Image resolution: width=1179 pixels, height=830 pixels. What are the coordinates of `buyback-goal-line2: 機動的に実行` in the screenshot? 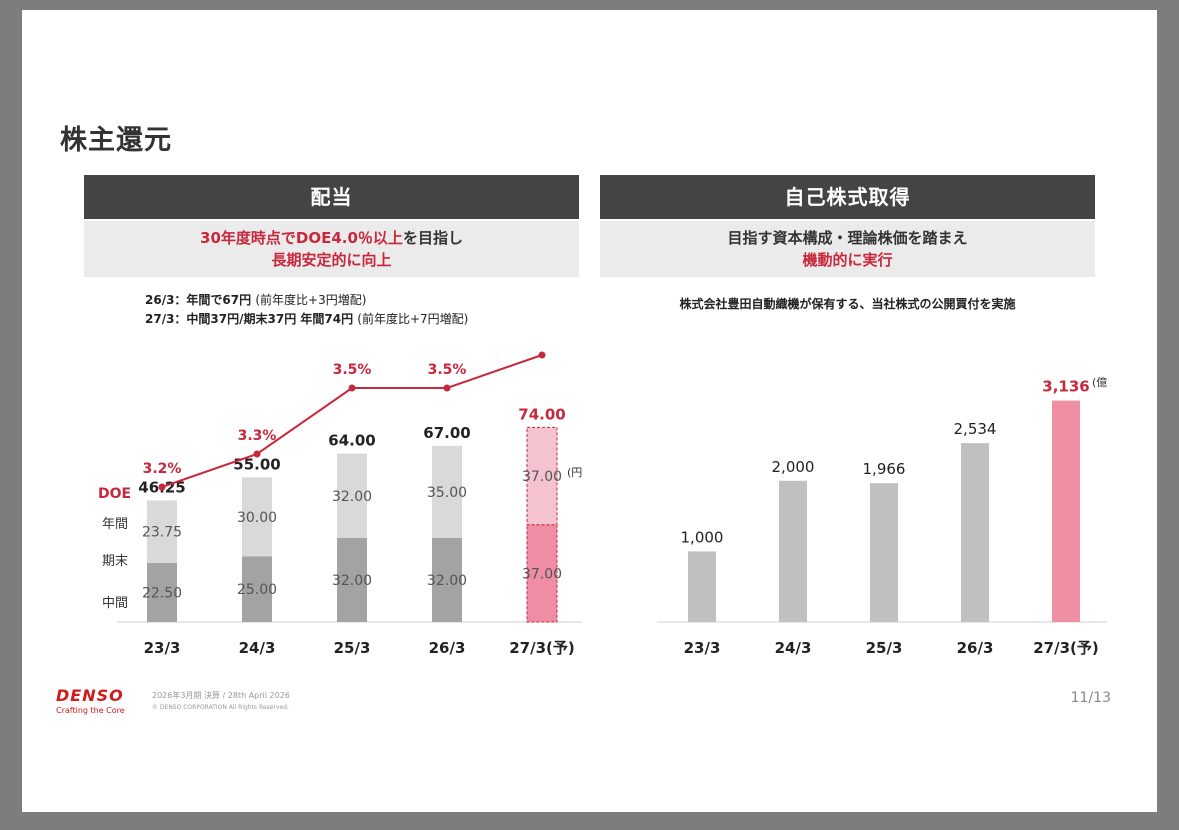 It's located at (847, 260).